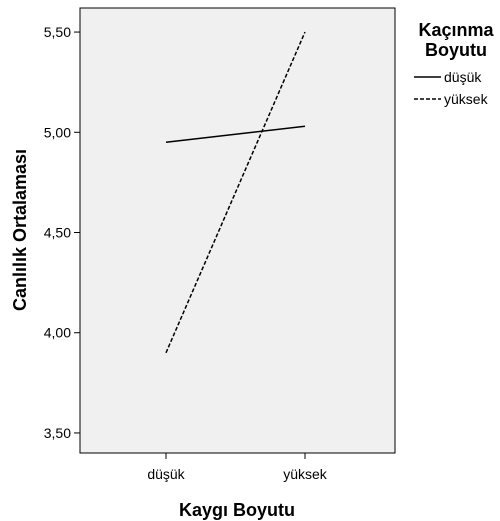 The height and width of the screenshot is (521, 500). Describe the element at coordinates (237, 510) in the screenshot. I see `x-axis-title: Kaygı Boyutu` at that location.